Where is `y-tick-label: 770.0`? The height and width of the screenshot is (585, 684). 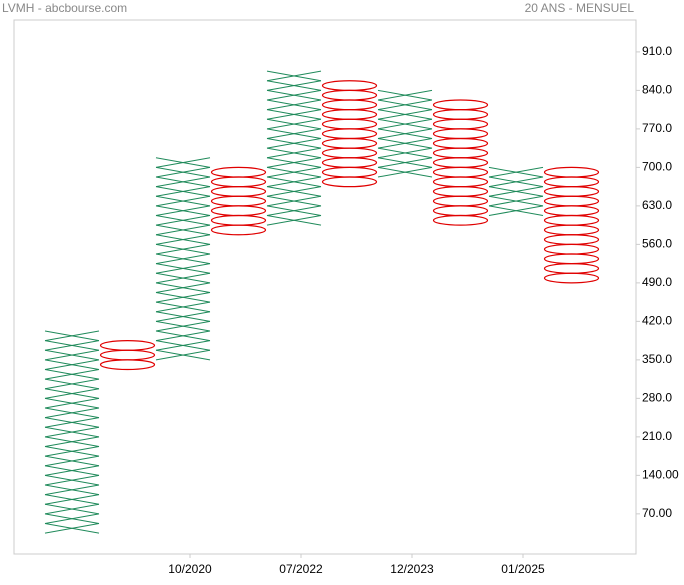 y-tick-label: 770.0 is located at coordinates (657, 128).